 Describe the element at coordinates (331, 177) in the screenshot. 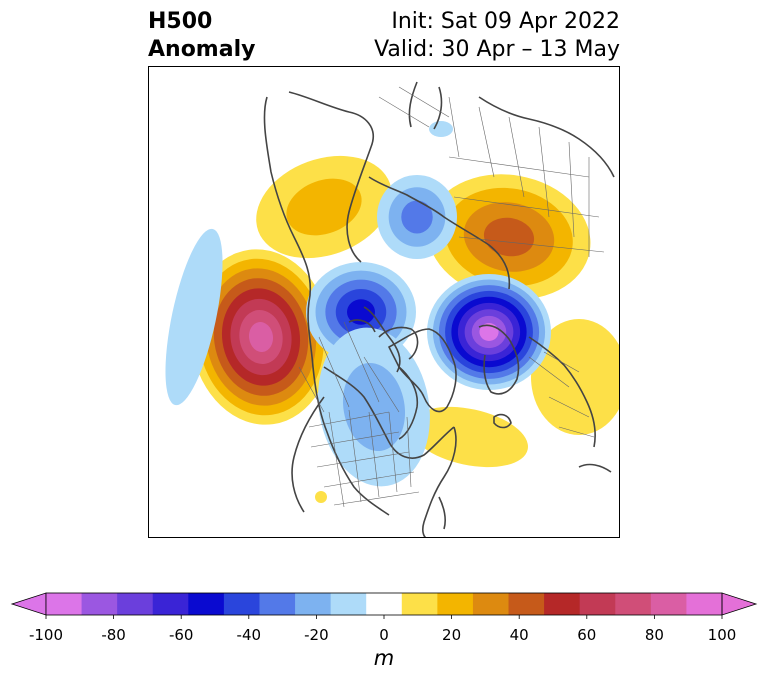

I see `coastline-alaska` at that location.